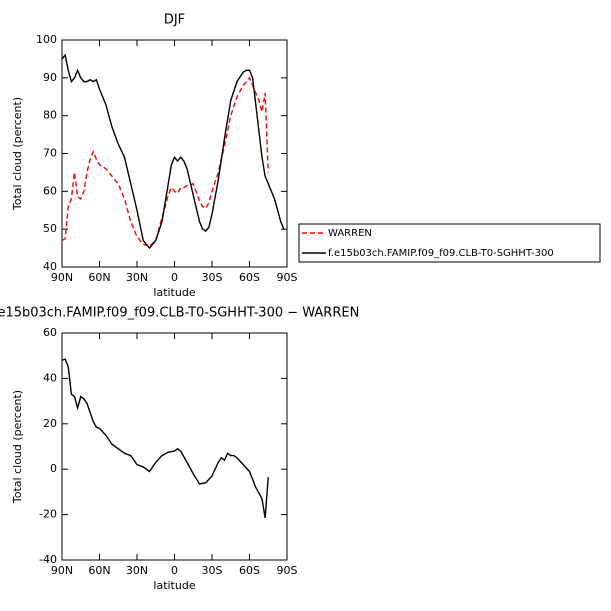  What do you see at coordinates (50, 77) in the screenshot?
I see `y-tick-label: 90` at bounding box center [50, 77].